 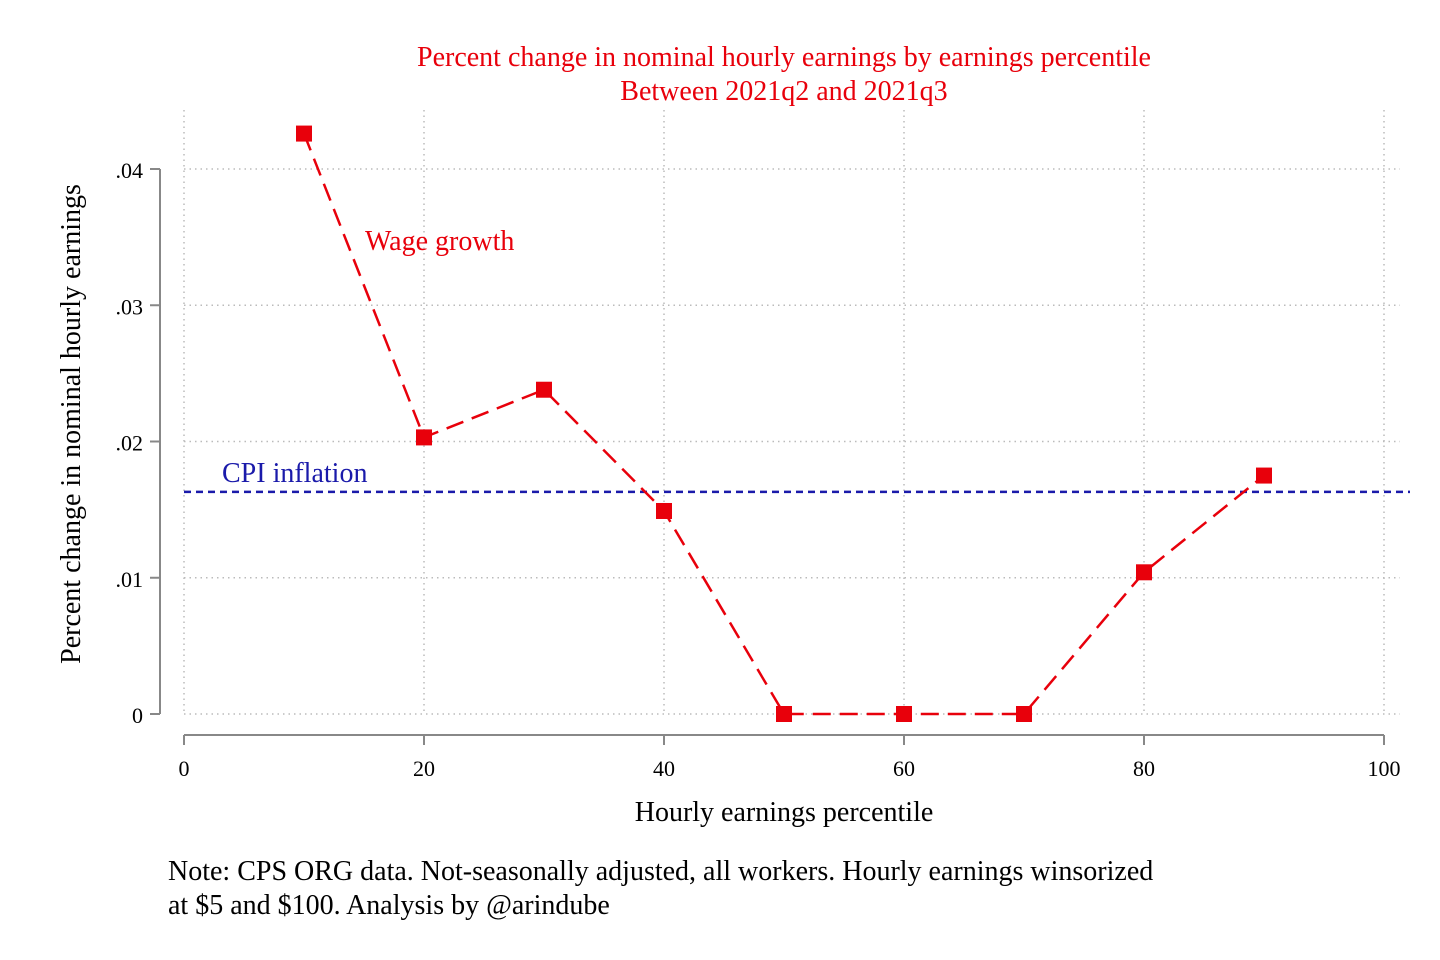 I want to click on x-tick-label: 100, so click(x=1384, y=768).